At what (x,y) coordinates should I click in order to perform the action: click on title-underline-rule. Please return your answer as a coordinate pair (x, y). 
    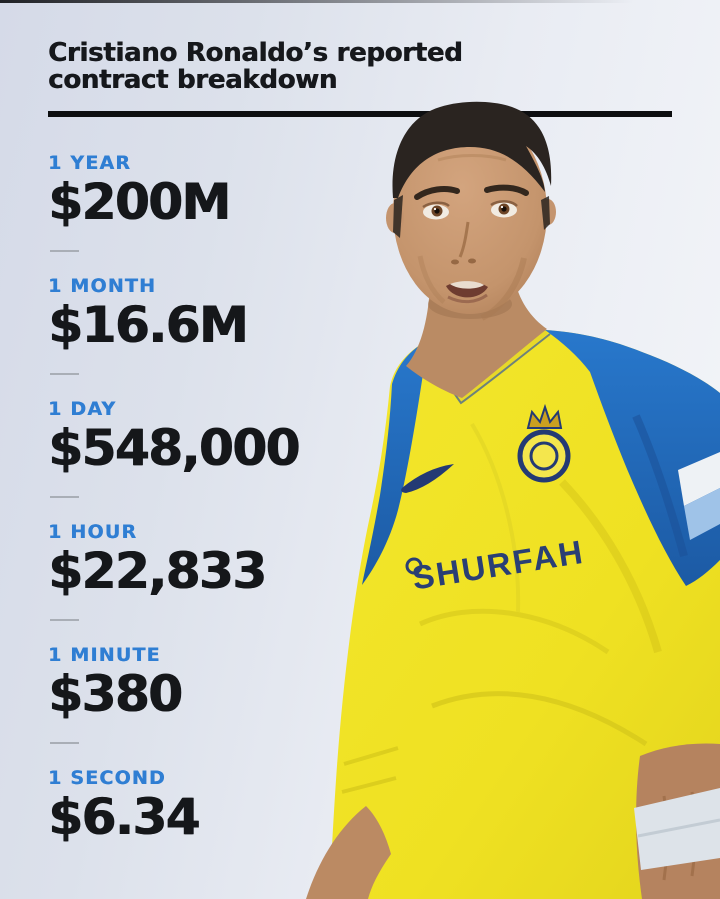
    Looking at the image, I should click on (360, 114).